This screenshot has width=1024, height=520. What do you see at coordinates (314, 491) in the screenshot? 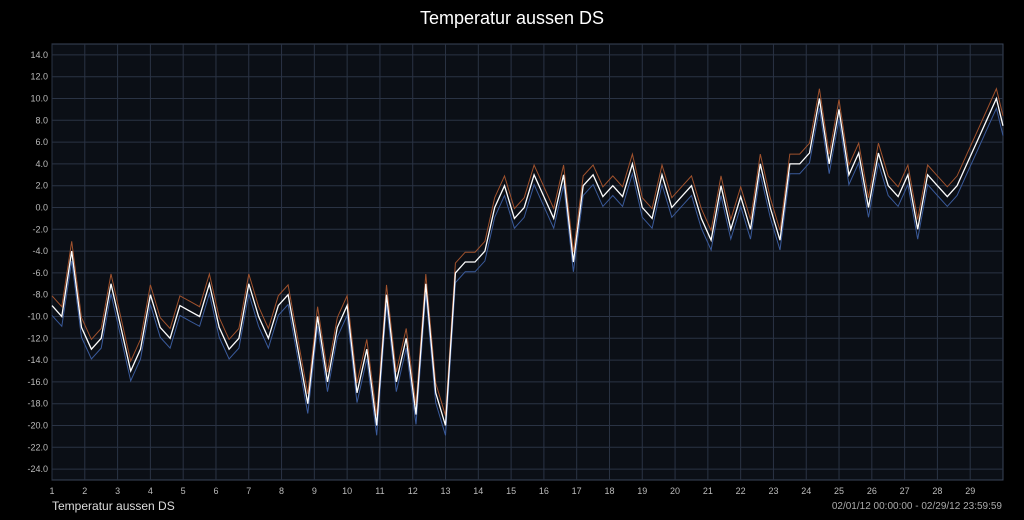
I see `x-tick-label: 9` at bounding box center [314, 491].